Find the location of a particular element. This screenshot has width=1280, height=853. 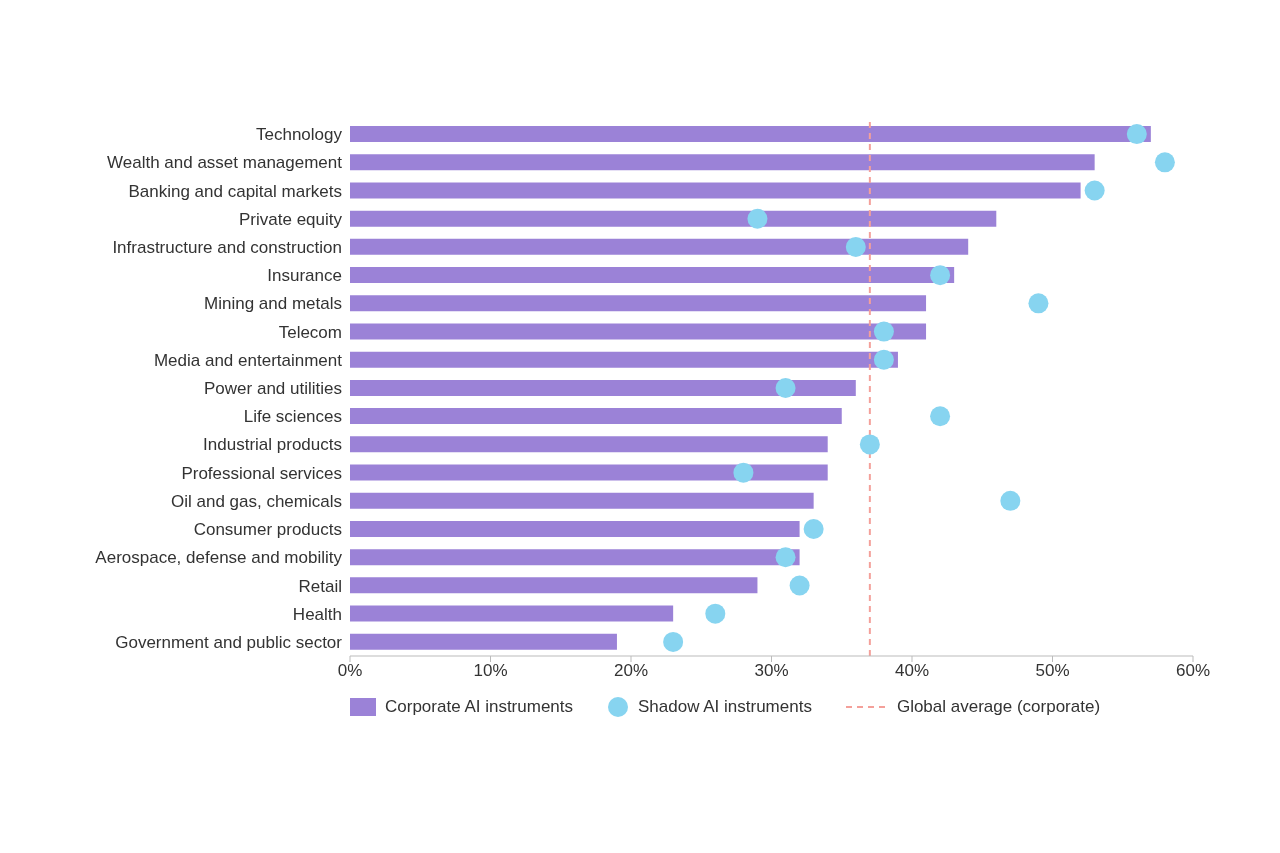

y-tick-label: Infrastructure and construction is located at coordinates (227, 247).